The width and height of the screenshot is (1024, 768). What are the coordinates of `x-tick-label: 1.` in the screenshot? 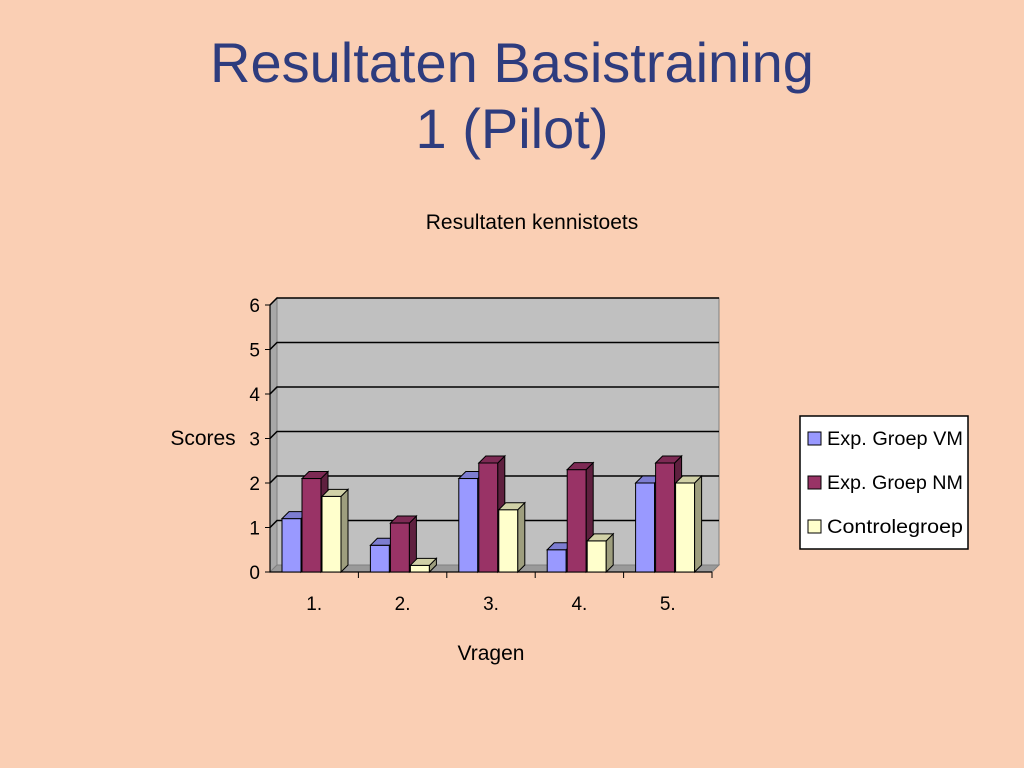 It's located at (314, 604).